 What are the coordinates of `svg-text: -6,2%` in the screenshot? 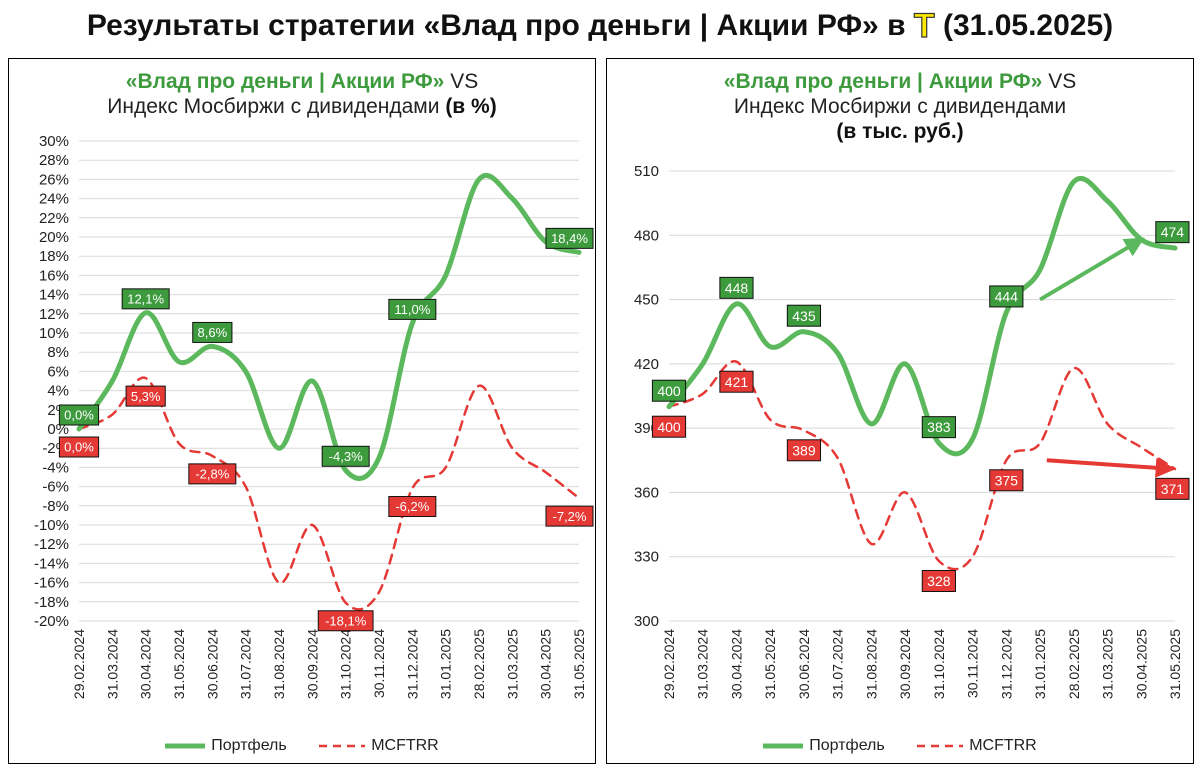 It's located at (412, 506).